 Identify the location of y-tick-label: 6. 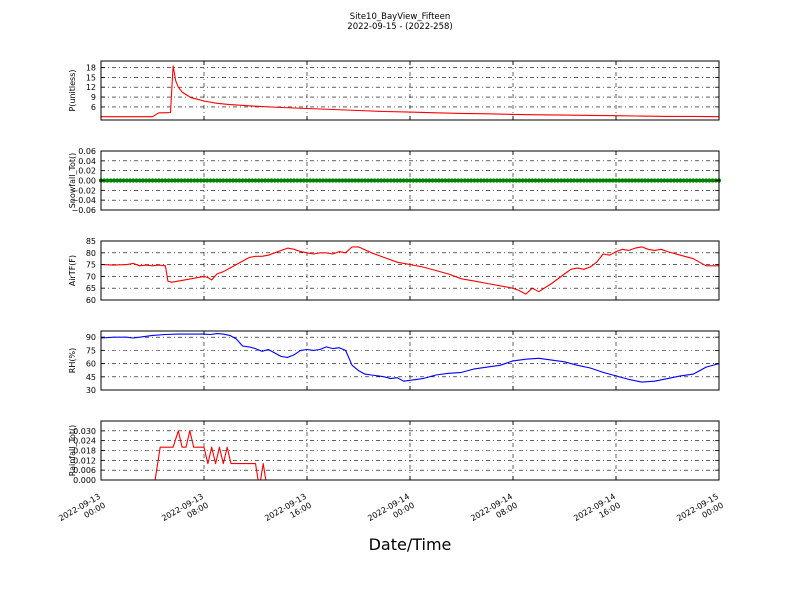
(93, 107).